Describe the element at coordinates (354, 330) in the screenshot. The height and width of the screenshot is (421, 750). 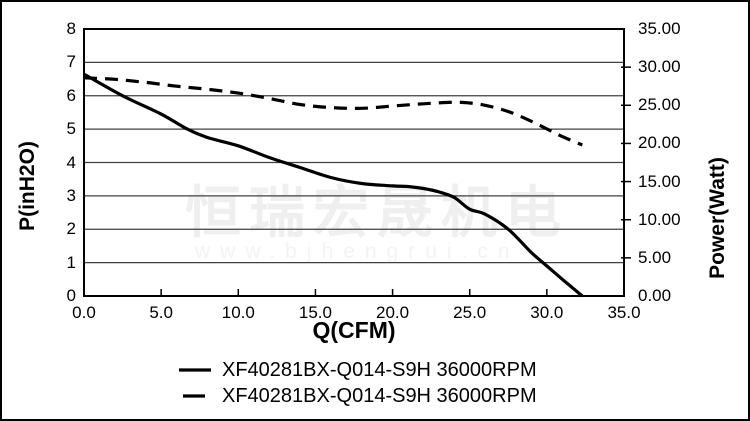
I see `x-axis-title: Q(CFM)` at that location.